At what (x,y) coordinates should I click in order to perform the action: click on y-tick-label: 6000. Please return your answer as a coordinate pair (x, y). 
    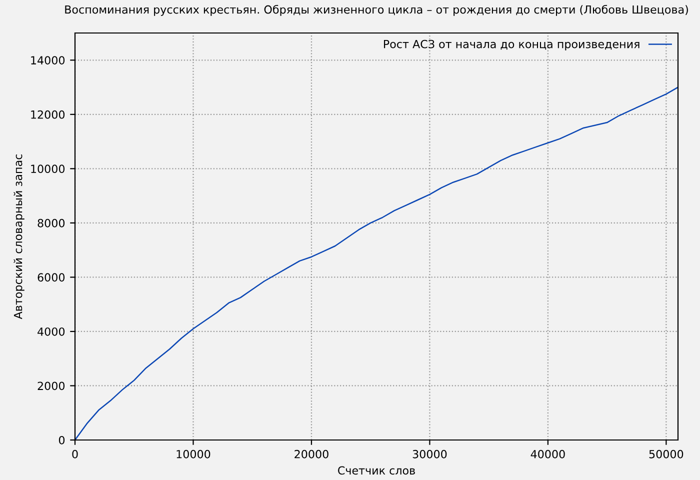
    Looking at the image, I should click on (51, 277).